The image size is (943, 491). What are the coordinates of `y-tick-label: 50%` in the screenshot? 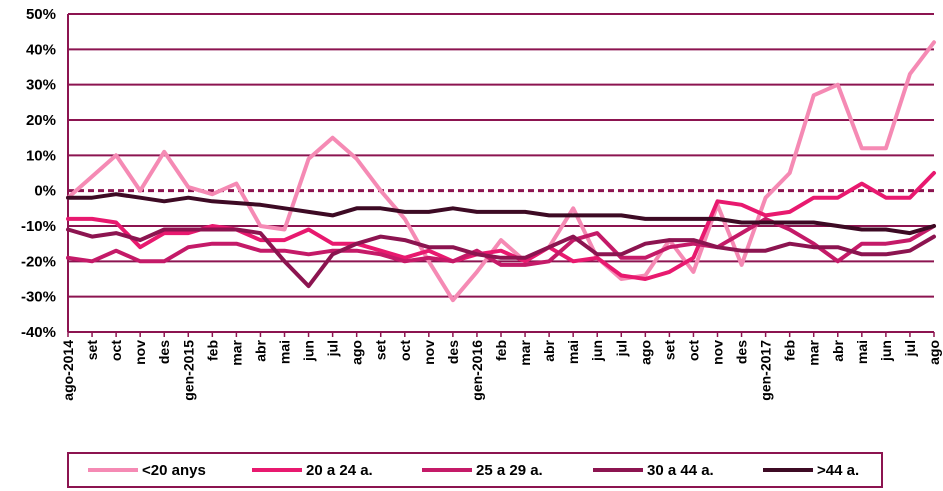 It's located at (41, 14).